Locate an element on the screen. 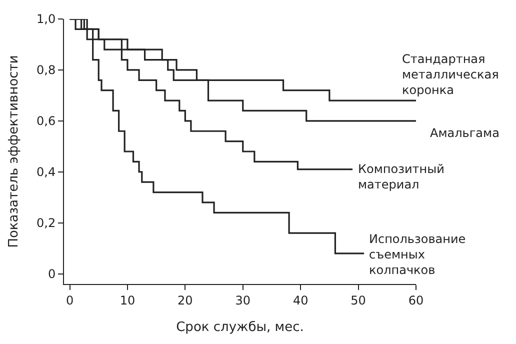 The width and height of the screenshot is (516, 344). y-tick-label: 0,8 is located at coordinates (46, 70).